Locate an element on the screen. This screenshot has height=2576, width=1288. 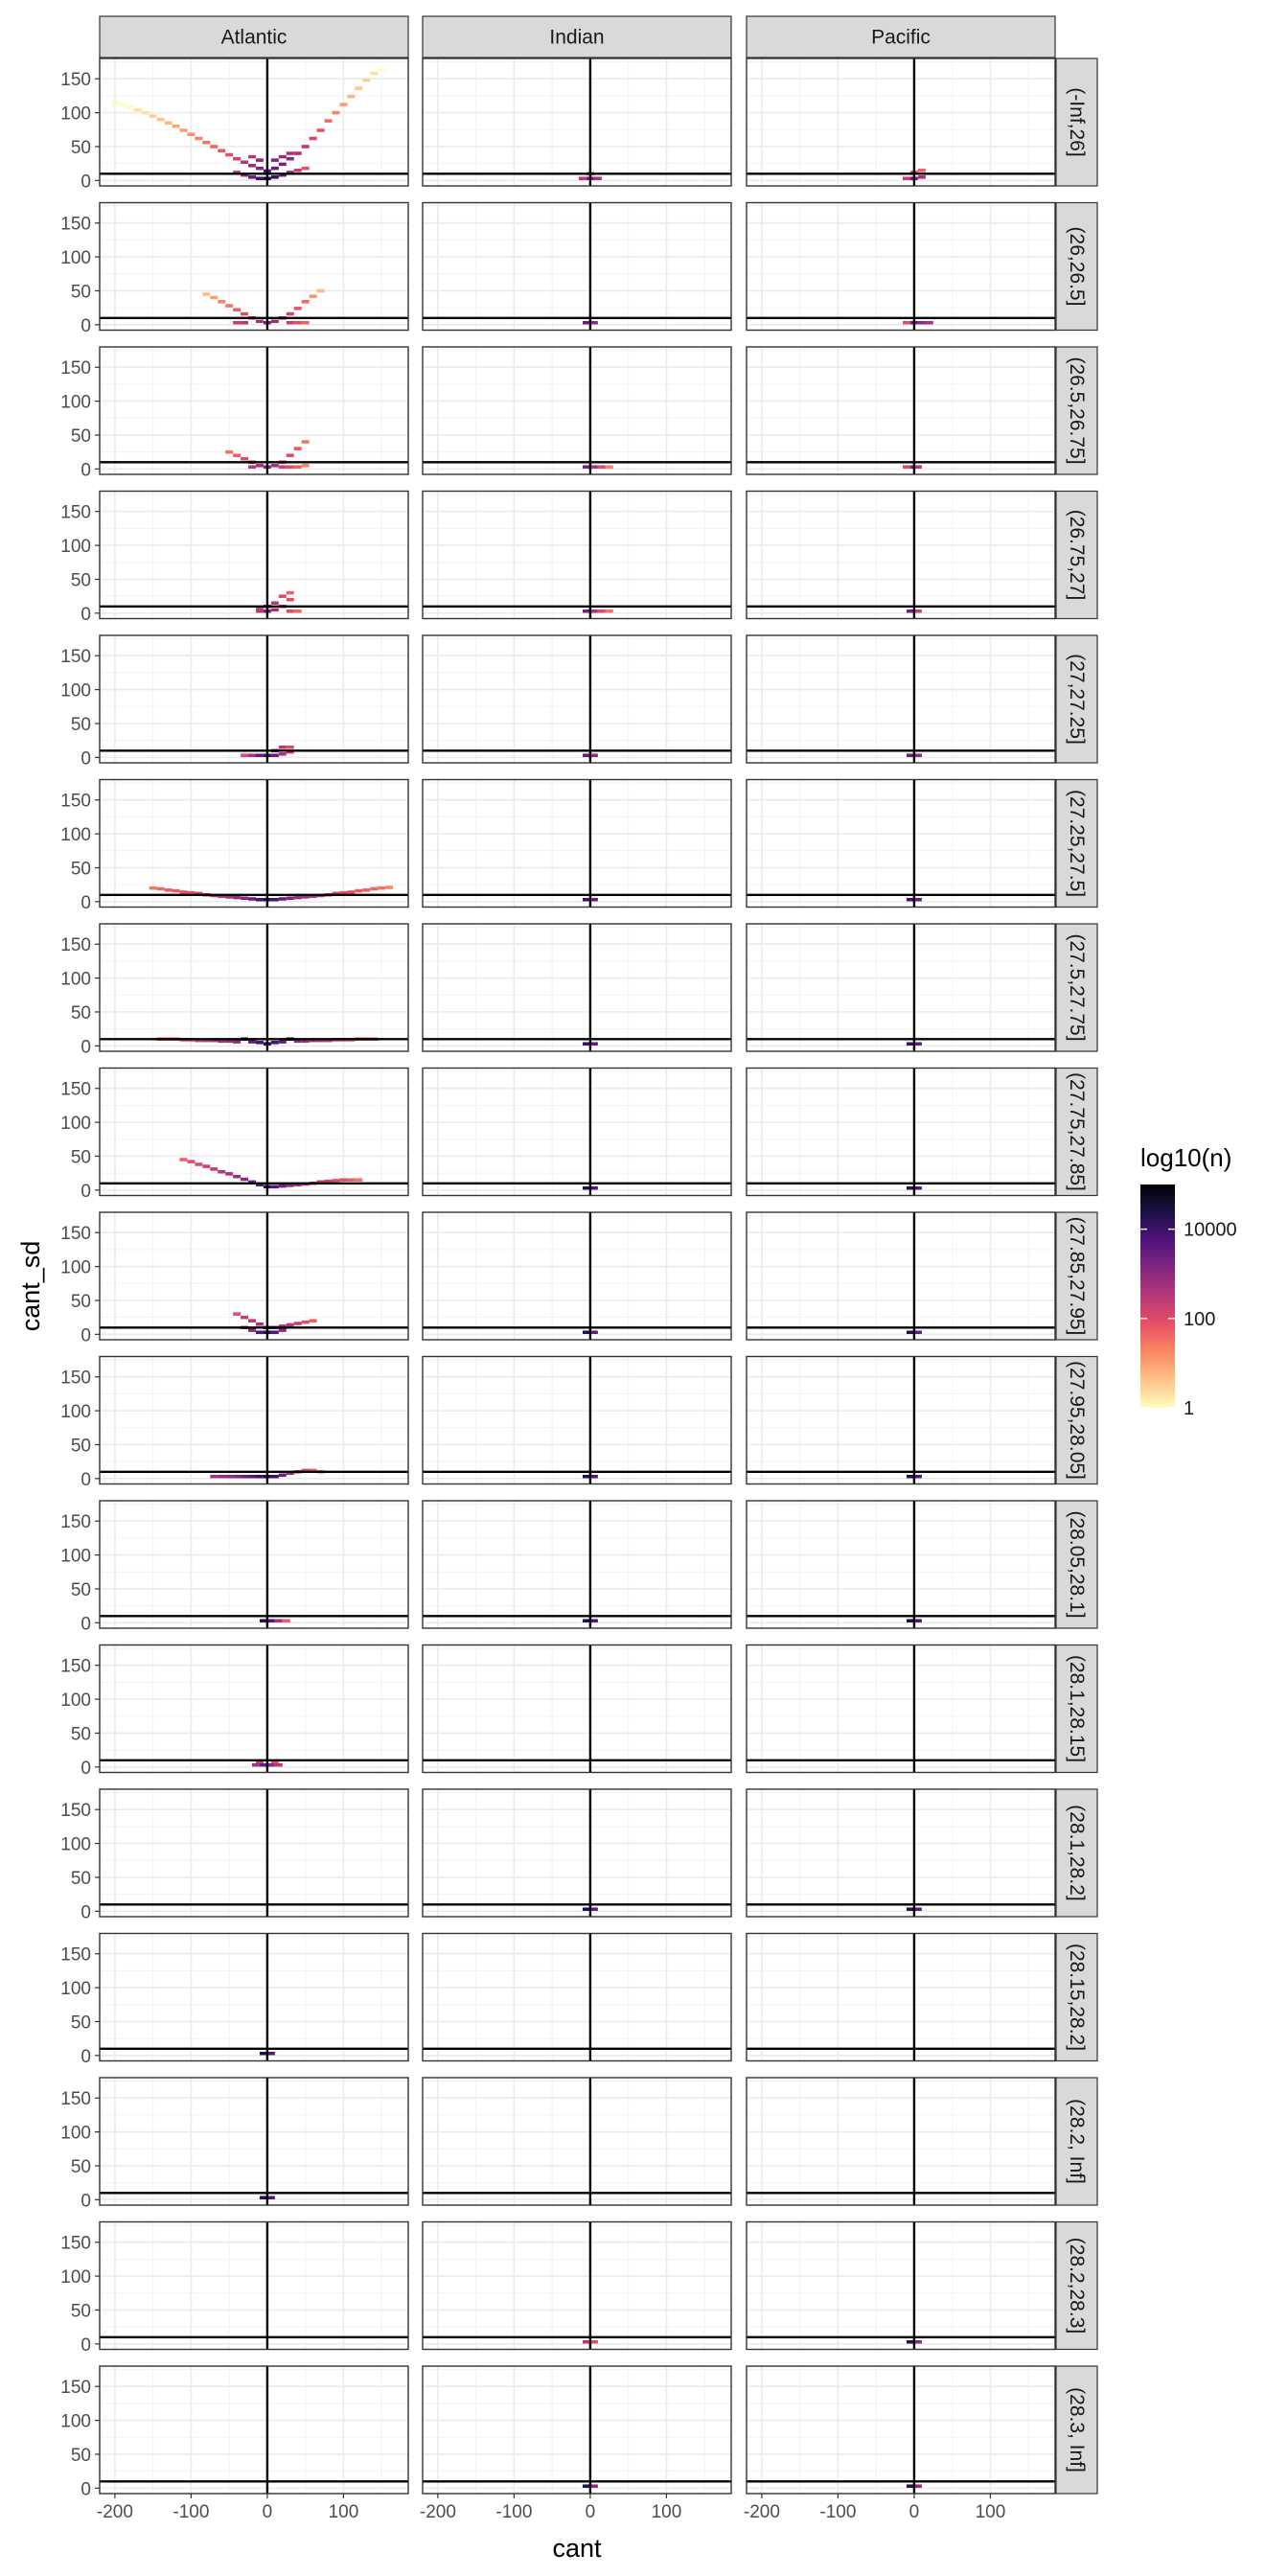
column-strip-label: Atlantic is located at coordinates (254, 38).